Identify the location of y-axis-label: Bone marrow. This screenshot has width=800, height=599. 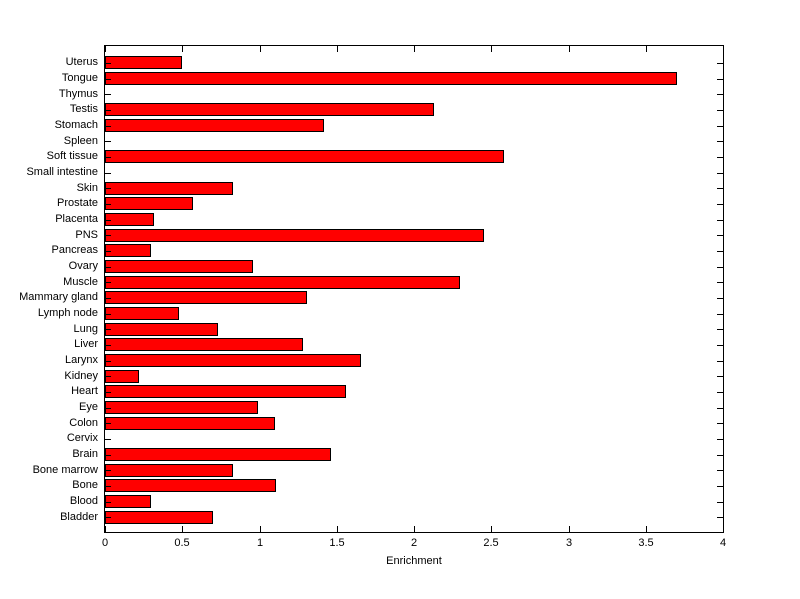
(65, 470).